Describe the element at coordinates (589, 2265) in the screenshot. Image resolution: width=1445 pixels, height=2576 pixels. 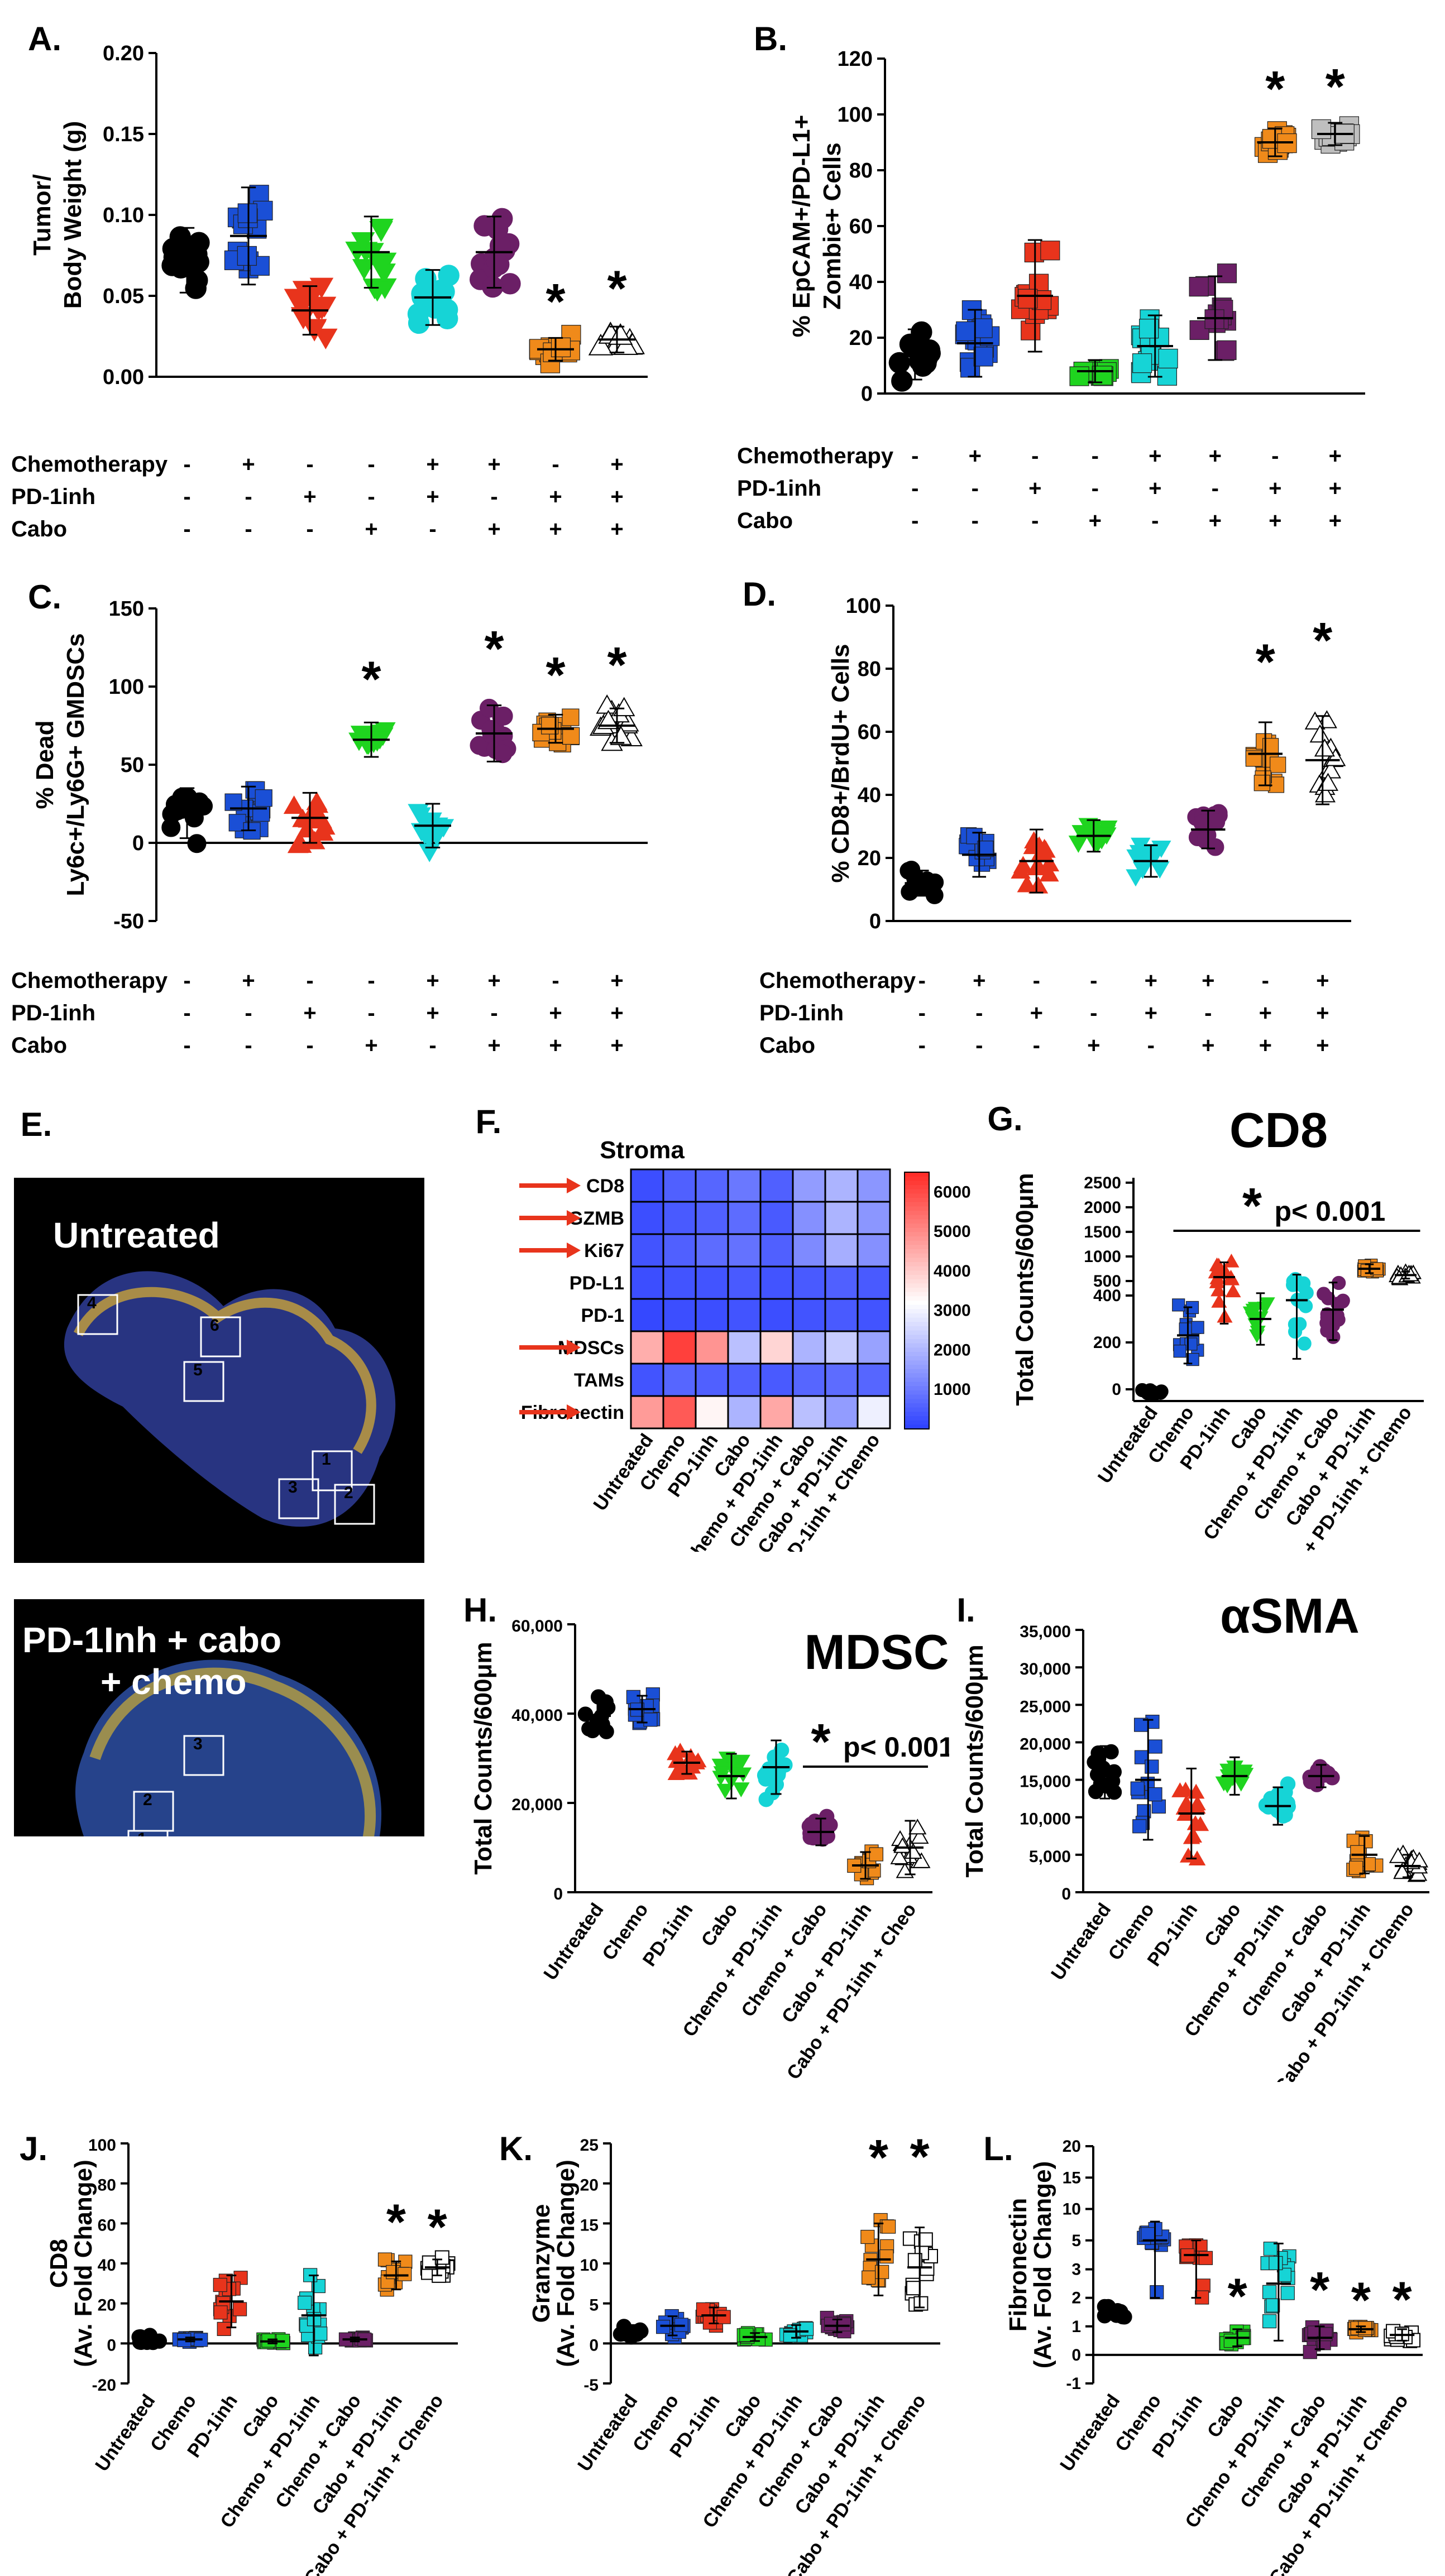
I see `y-tick-label: 10` at that location.